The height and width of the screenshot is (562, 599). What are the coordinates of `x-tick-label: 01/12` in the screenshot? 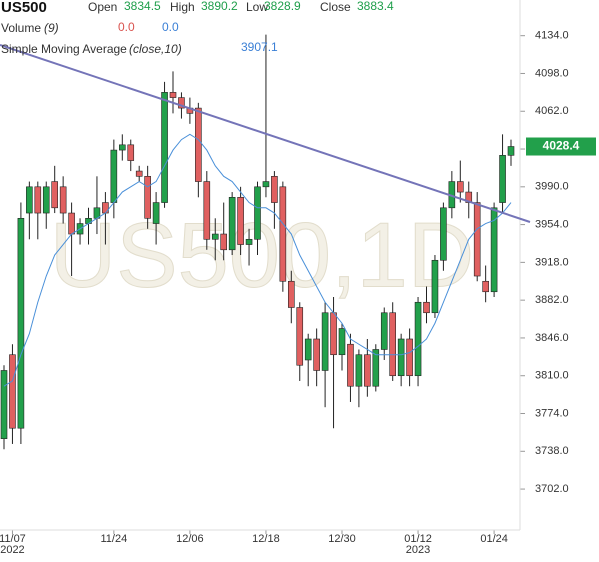 It's located at (418, 539).